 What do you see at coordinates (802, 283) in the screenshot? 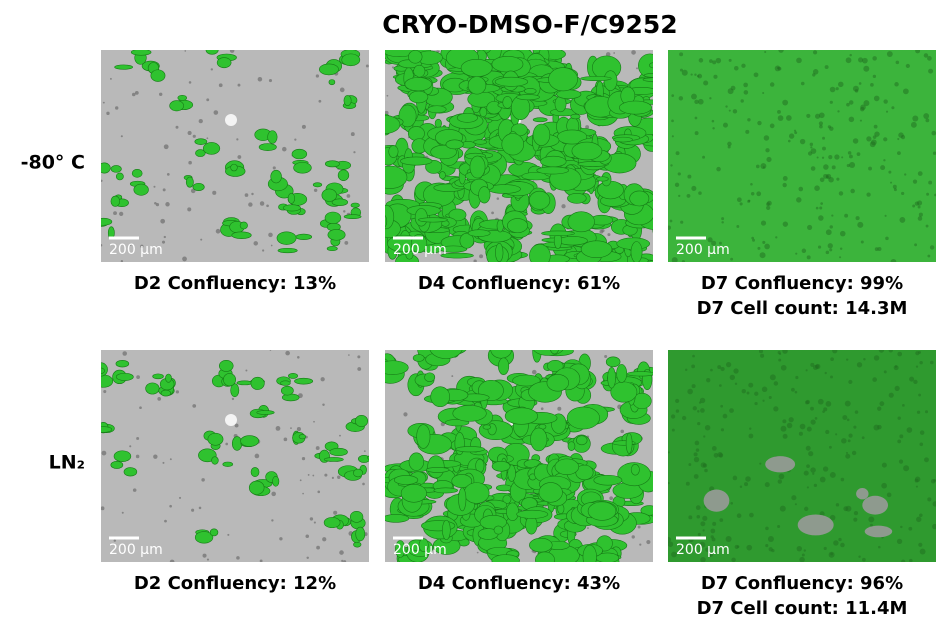
I see `caption: D7 Confluency: 99%` at bounding box center [802, 283].